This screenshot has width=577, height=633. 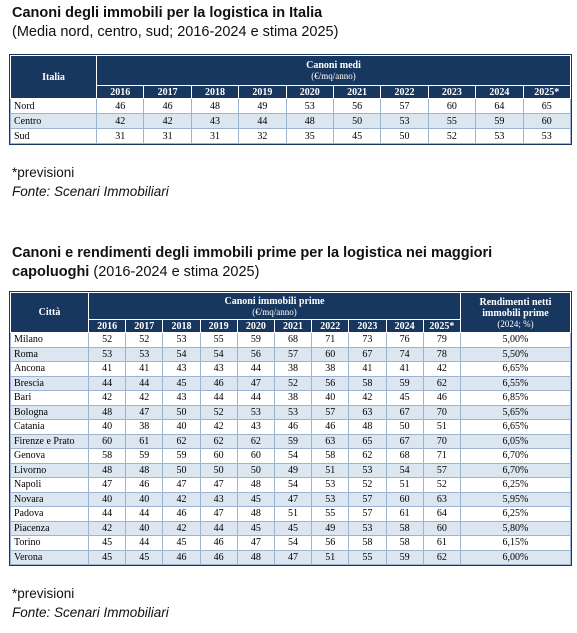 I want to click on data-row: Novara 40 40 42 43 45 47 53 57 60 63 5,95%, so click(x=290, y=499).